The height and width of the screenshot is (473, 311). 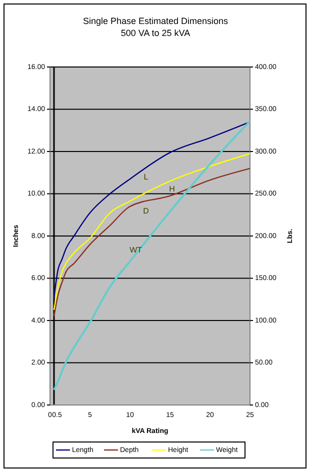 What do you see at coordinates (146, 177) in the screenshot?
I see `annotation: L` at bounding box center [146, 177].